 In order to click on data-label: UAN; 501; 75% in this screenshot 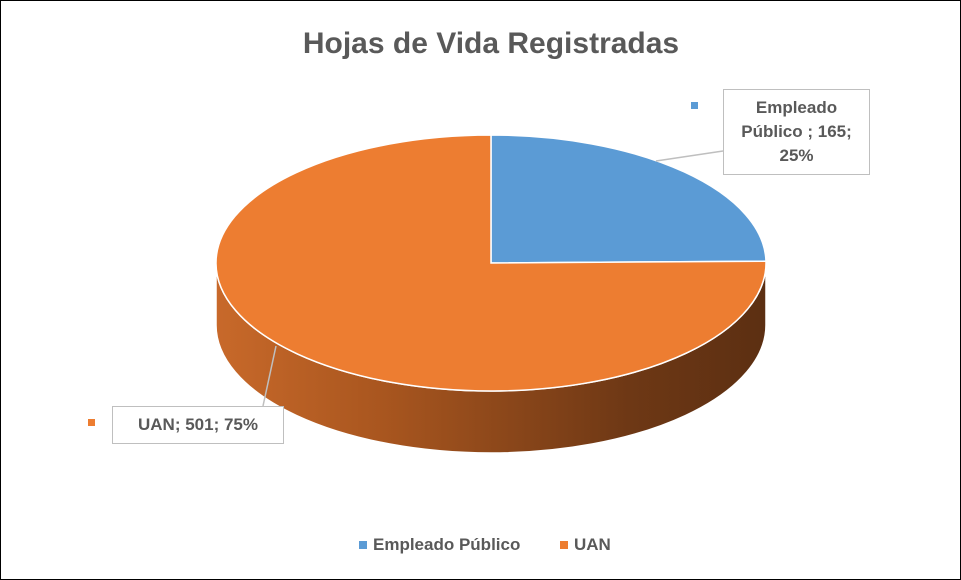, I will do `click(198, 425)`.